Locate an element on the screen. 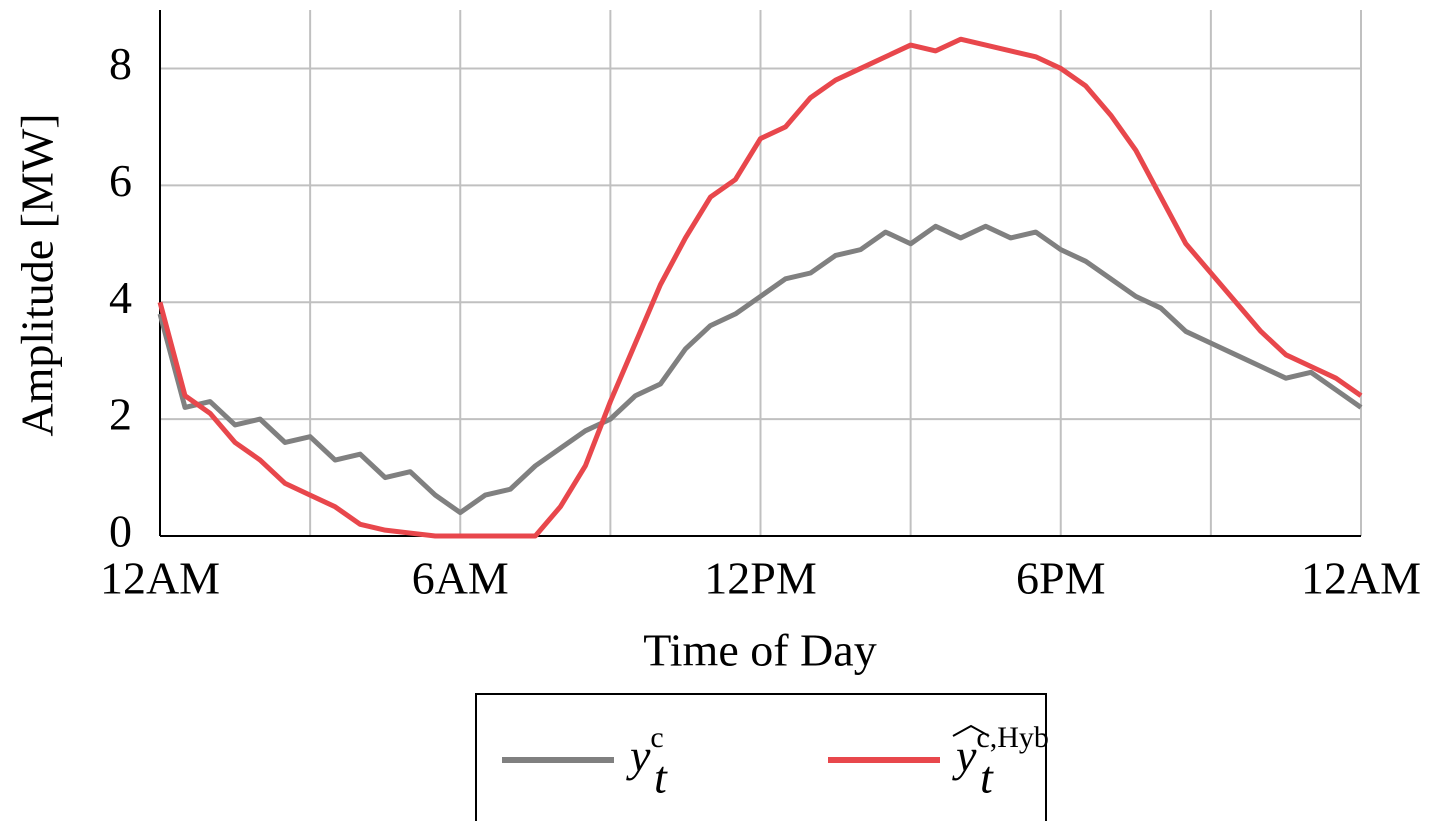 The height and width of the screenshot is (821, 1443). y-tick-label: 8 is located at coordinates (120, 63).